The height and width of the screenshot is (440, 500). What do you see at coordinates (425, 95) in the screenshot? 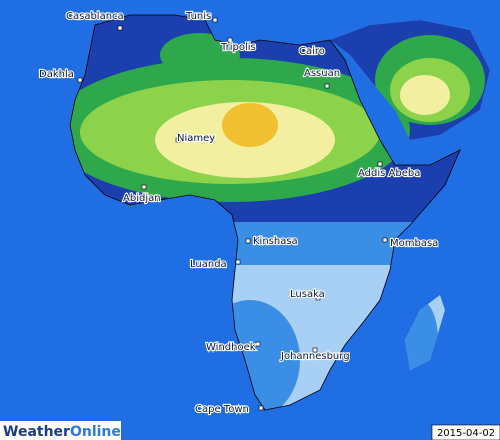
I see `zone-pale-yellow` at bounding box center [425, 95].